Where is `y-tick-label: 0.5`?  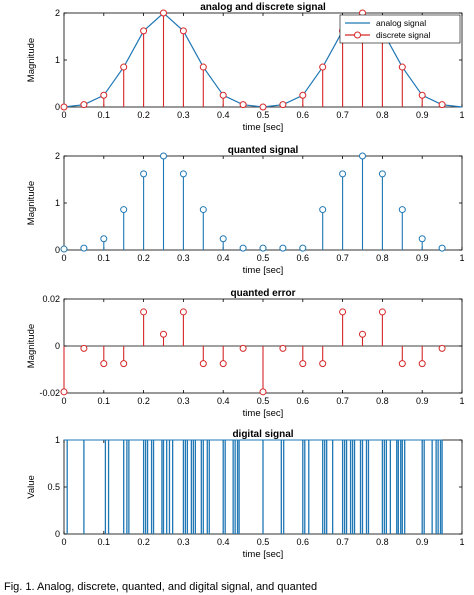
y-tick-label: 0.5 is located at coordinates (53, 487).